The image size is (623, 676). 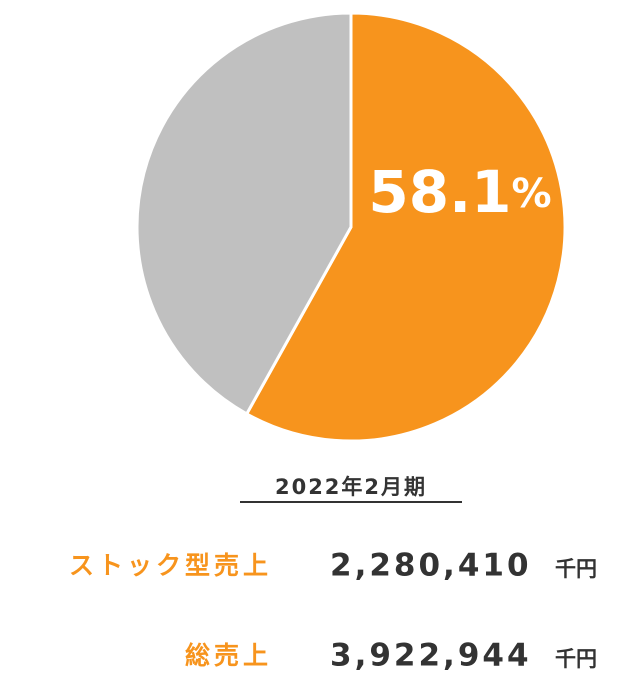 What do you see at coordinates (170, 565) in the screenshot?
I see `row-label: ストック型売上` at bounding box center [170, 565].